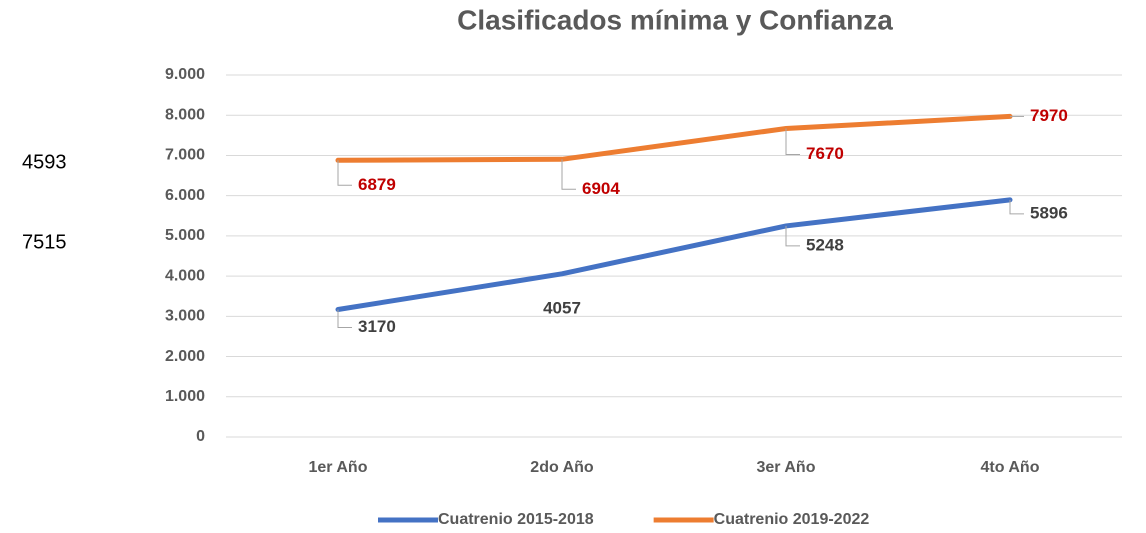 This screenshot has height=533, width=1146. I want to click on data-label: 7670, so click(825, 153).